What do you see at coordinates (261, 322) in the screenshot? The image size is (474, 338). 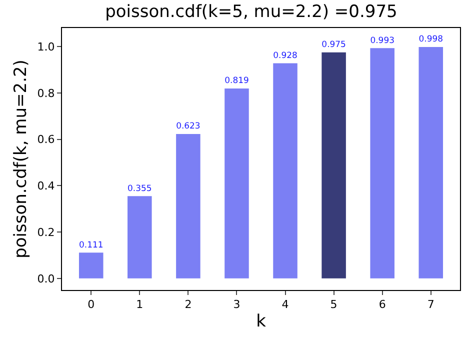 I see `x-axis-title: k` at bounding box center [261, 322].